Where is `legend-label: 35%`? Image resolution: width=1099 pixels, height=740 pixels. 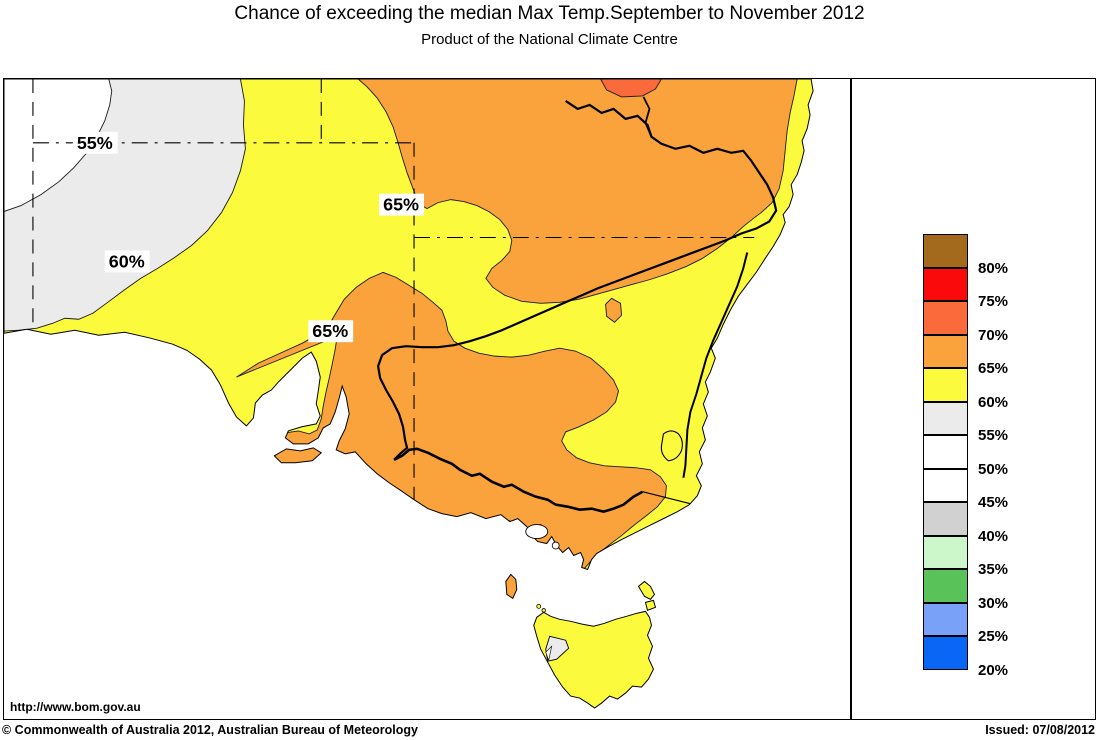
legend-label: 35% is located at coordinates (993, 569).